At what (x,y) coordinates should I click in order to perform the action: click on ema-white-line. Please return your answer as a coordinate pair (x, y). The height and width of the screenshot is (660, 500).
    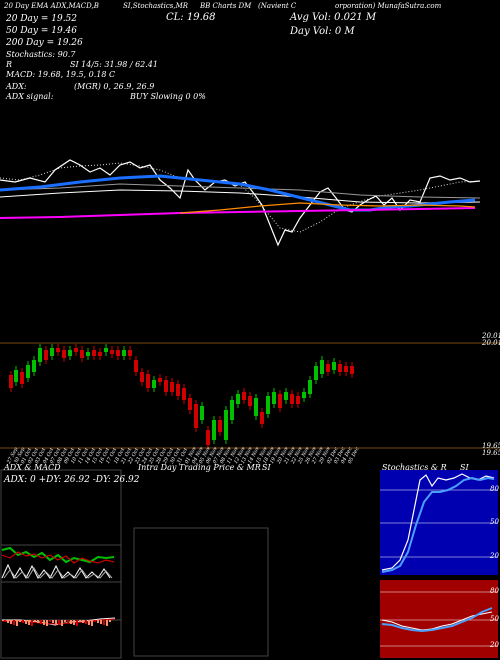
    Looking at the image, I should click on (240, 196).